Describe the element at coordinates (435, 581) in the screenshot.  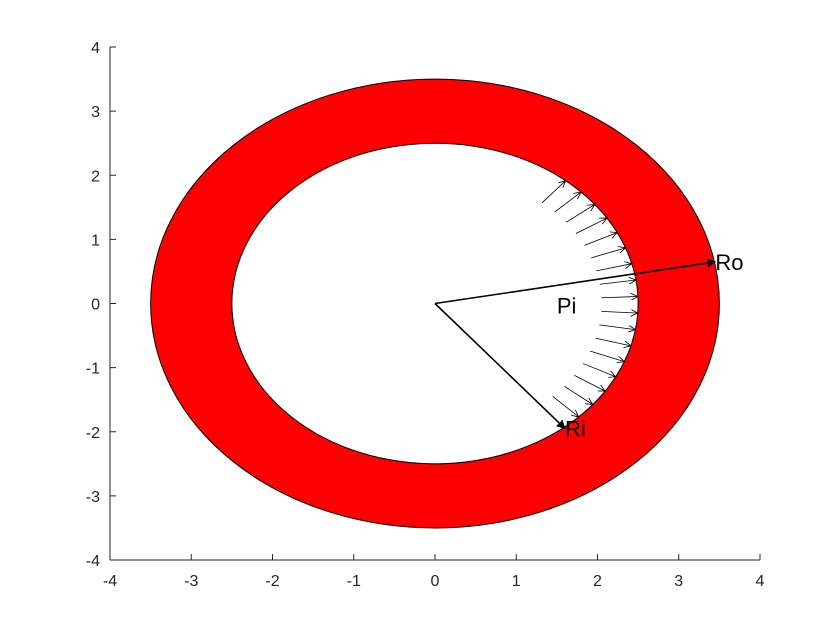
I see `x-tick-label: 0` at that location.